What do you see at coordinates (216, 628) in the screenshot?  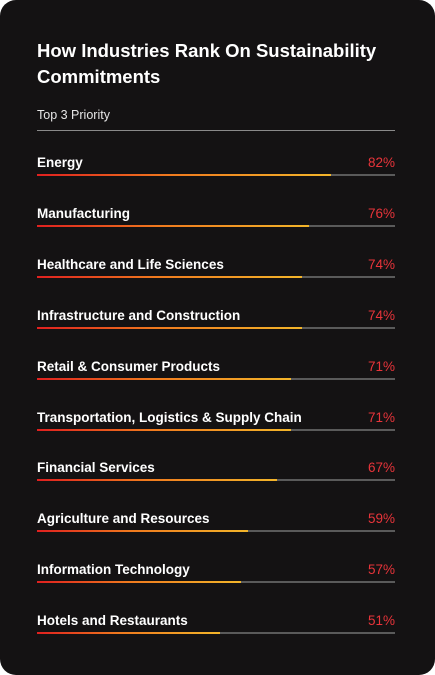 I see `bar-row: Hotels and Restaurants 51%` at bounding box center [216, 628].